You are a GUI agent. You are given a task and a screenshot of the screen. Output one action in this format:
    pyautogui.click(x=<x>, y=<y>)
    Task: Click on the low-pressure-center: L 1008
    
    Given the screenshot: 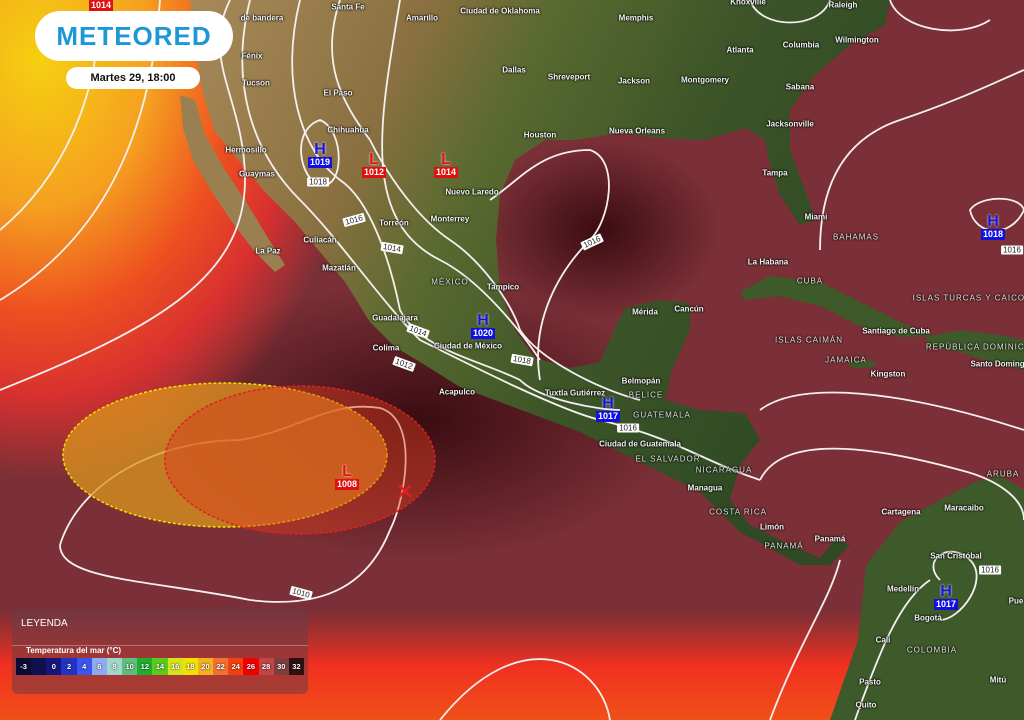 What is the action you would take?
    pyautogui.click(x=347, y=476)
    